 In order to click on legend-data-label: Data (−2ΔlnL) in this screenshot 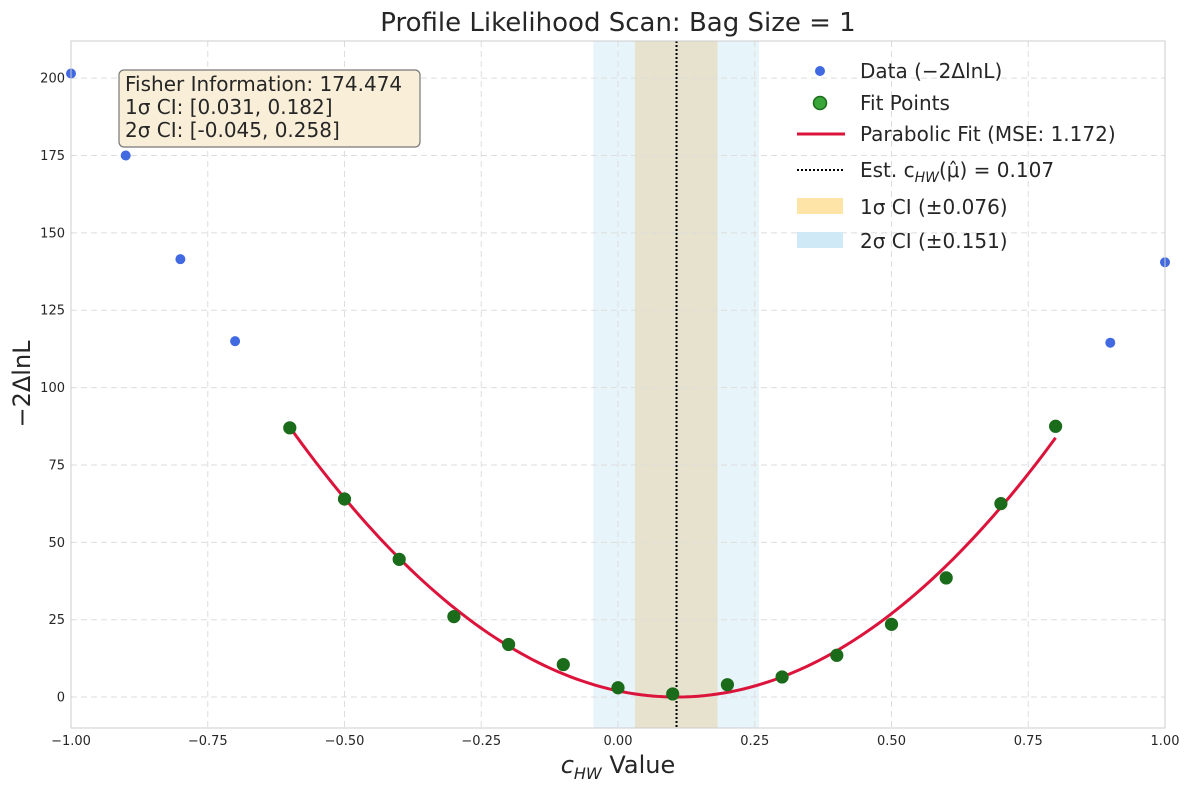, I will do `click(931, 71)`.